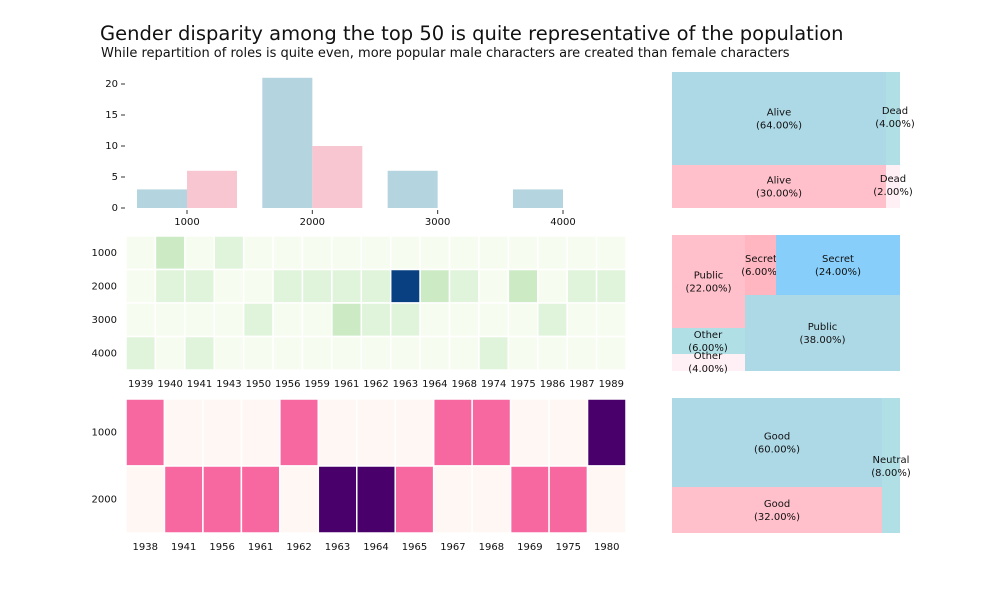  I want to click on treemap-cell-dead-female-pct: (2.00%), so click(893, 192).